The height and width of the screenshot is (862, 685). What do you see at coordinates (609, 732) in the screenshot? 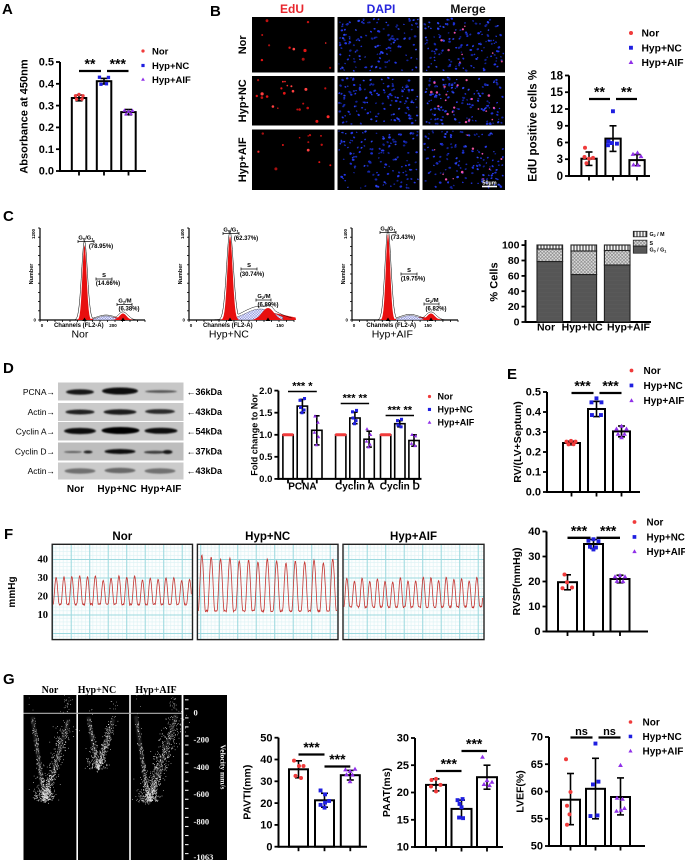
I see `svg-text: ns` at bounding box center [609, 732].